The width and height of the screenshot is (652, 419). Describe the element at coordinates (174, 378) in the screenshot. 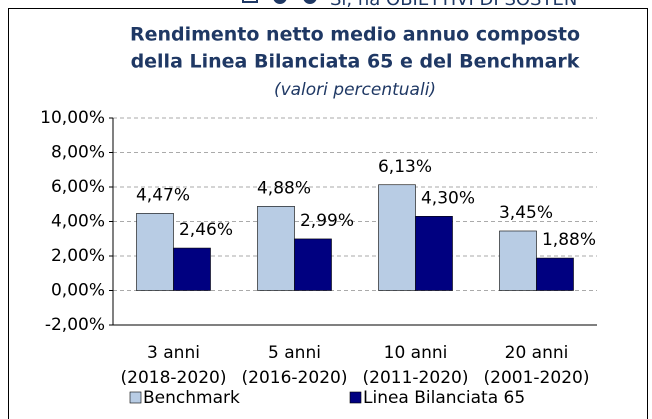

I see `x-tick-label: (2018-2020)` at that location.